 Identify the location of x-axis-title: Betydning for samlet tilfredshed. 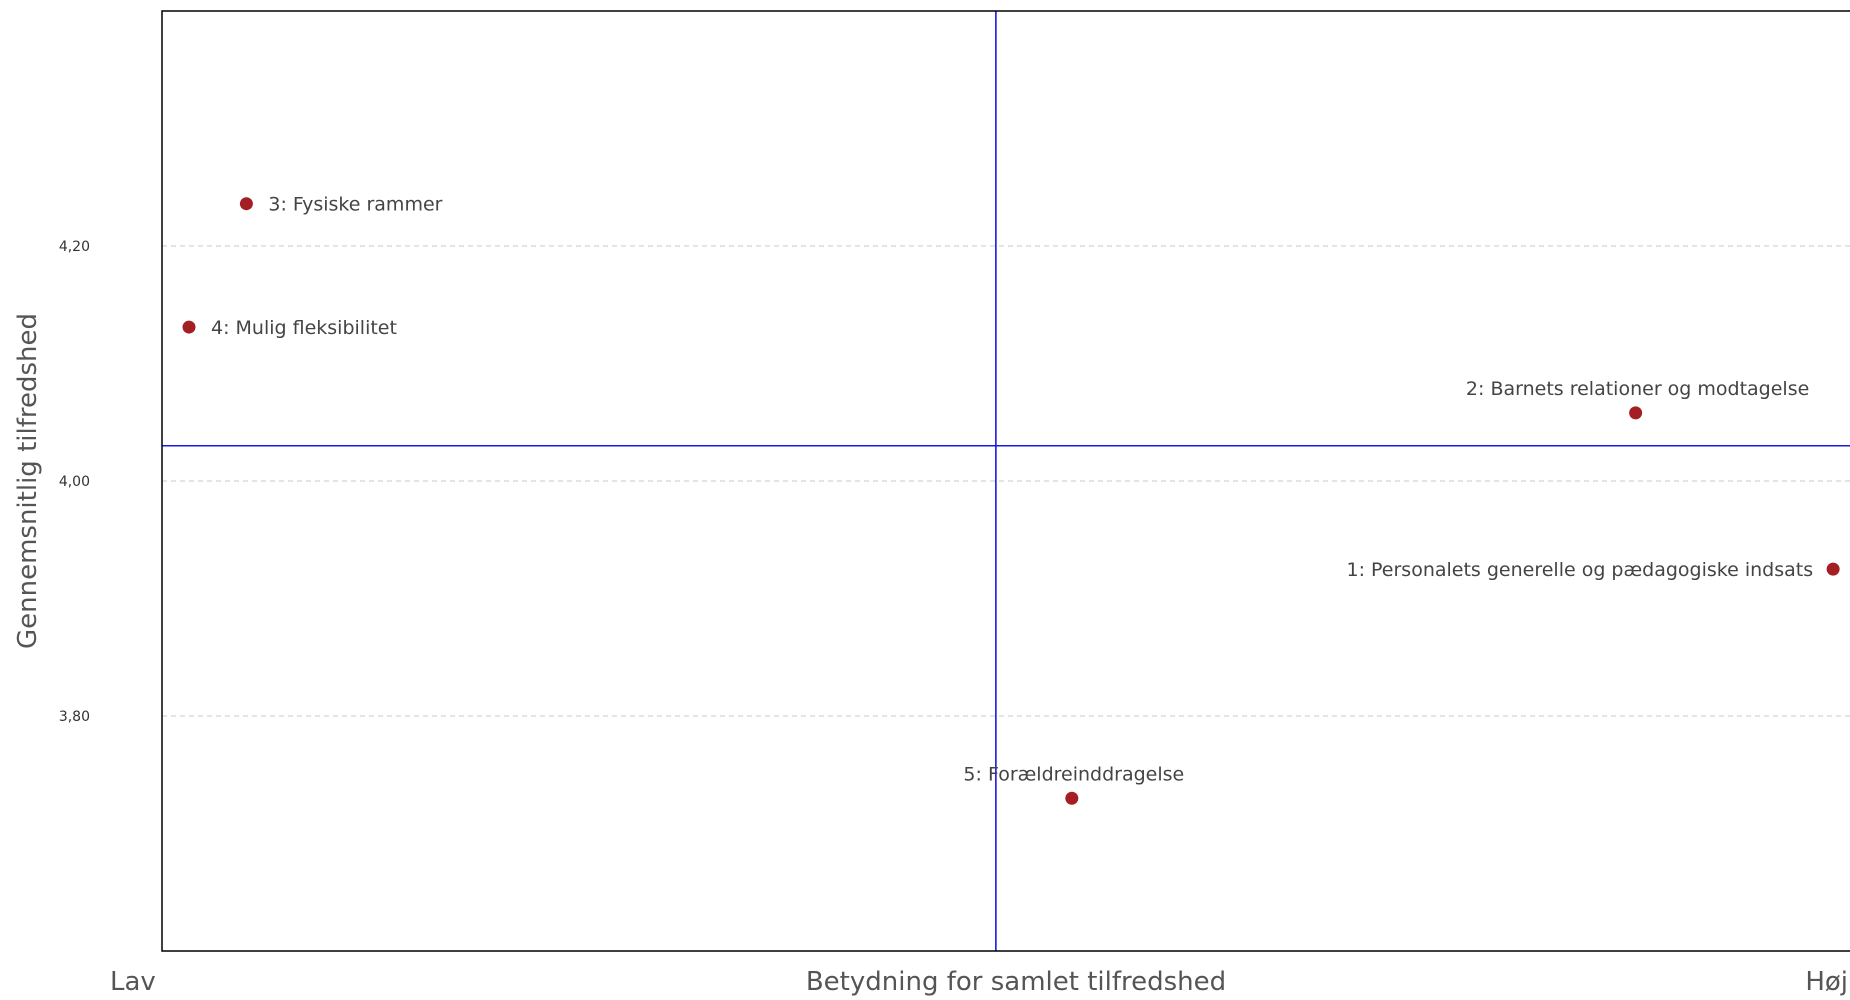
(1016, 982).